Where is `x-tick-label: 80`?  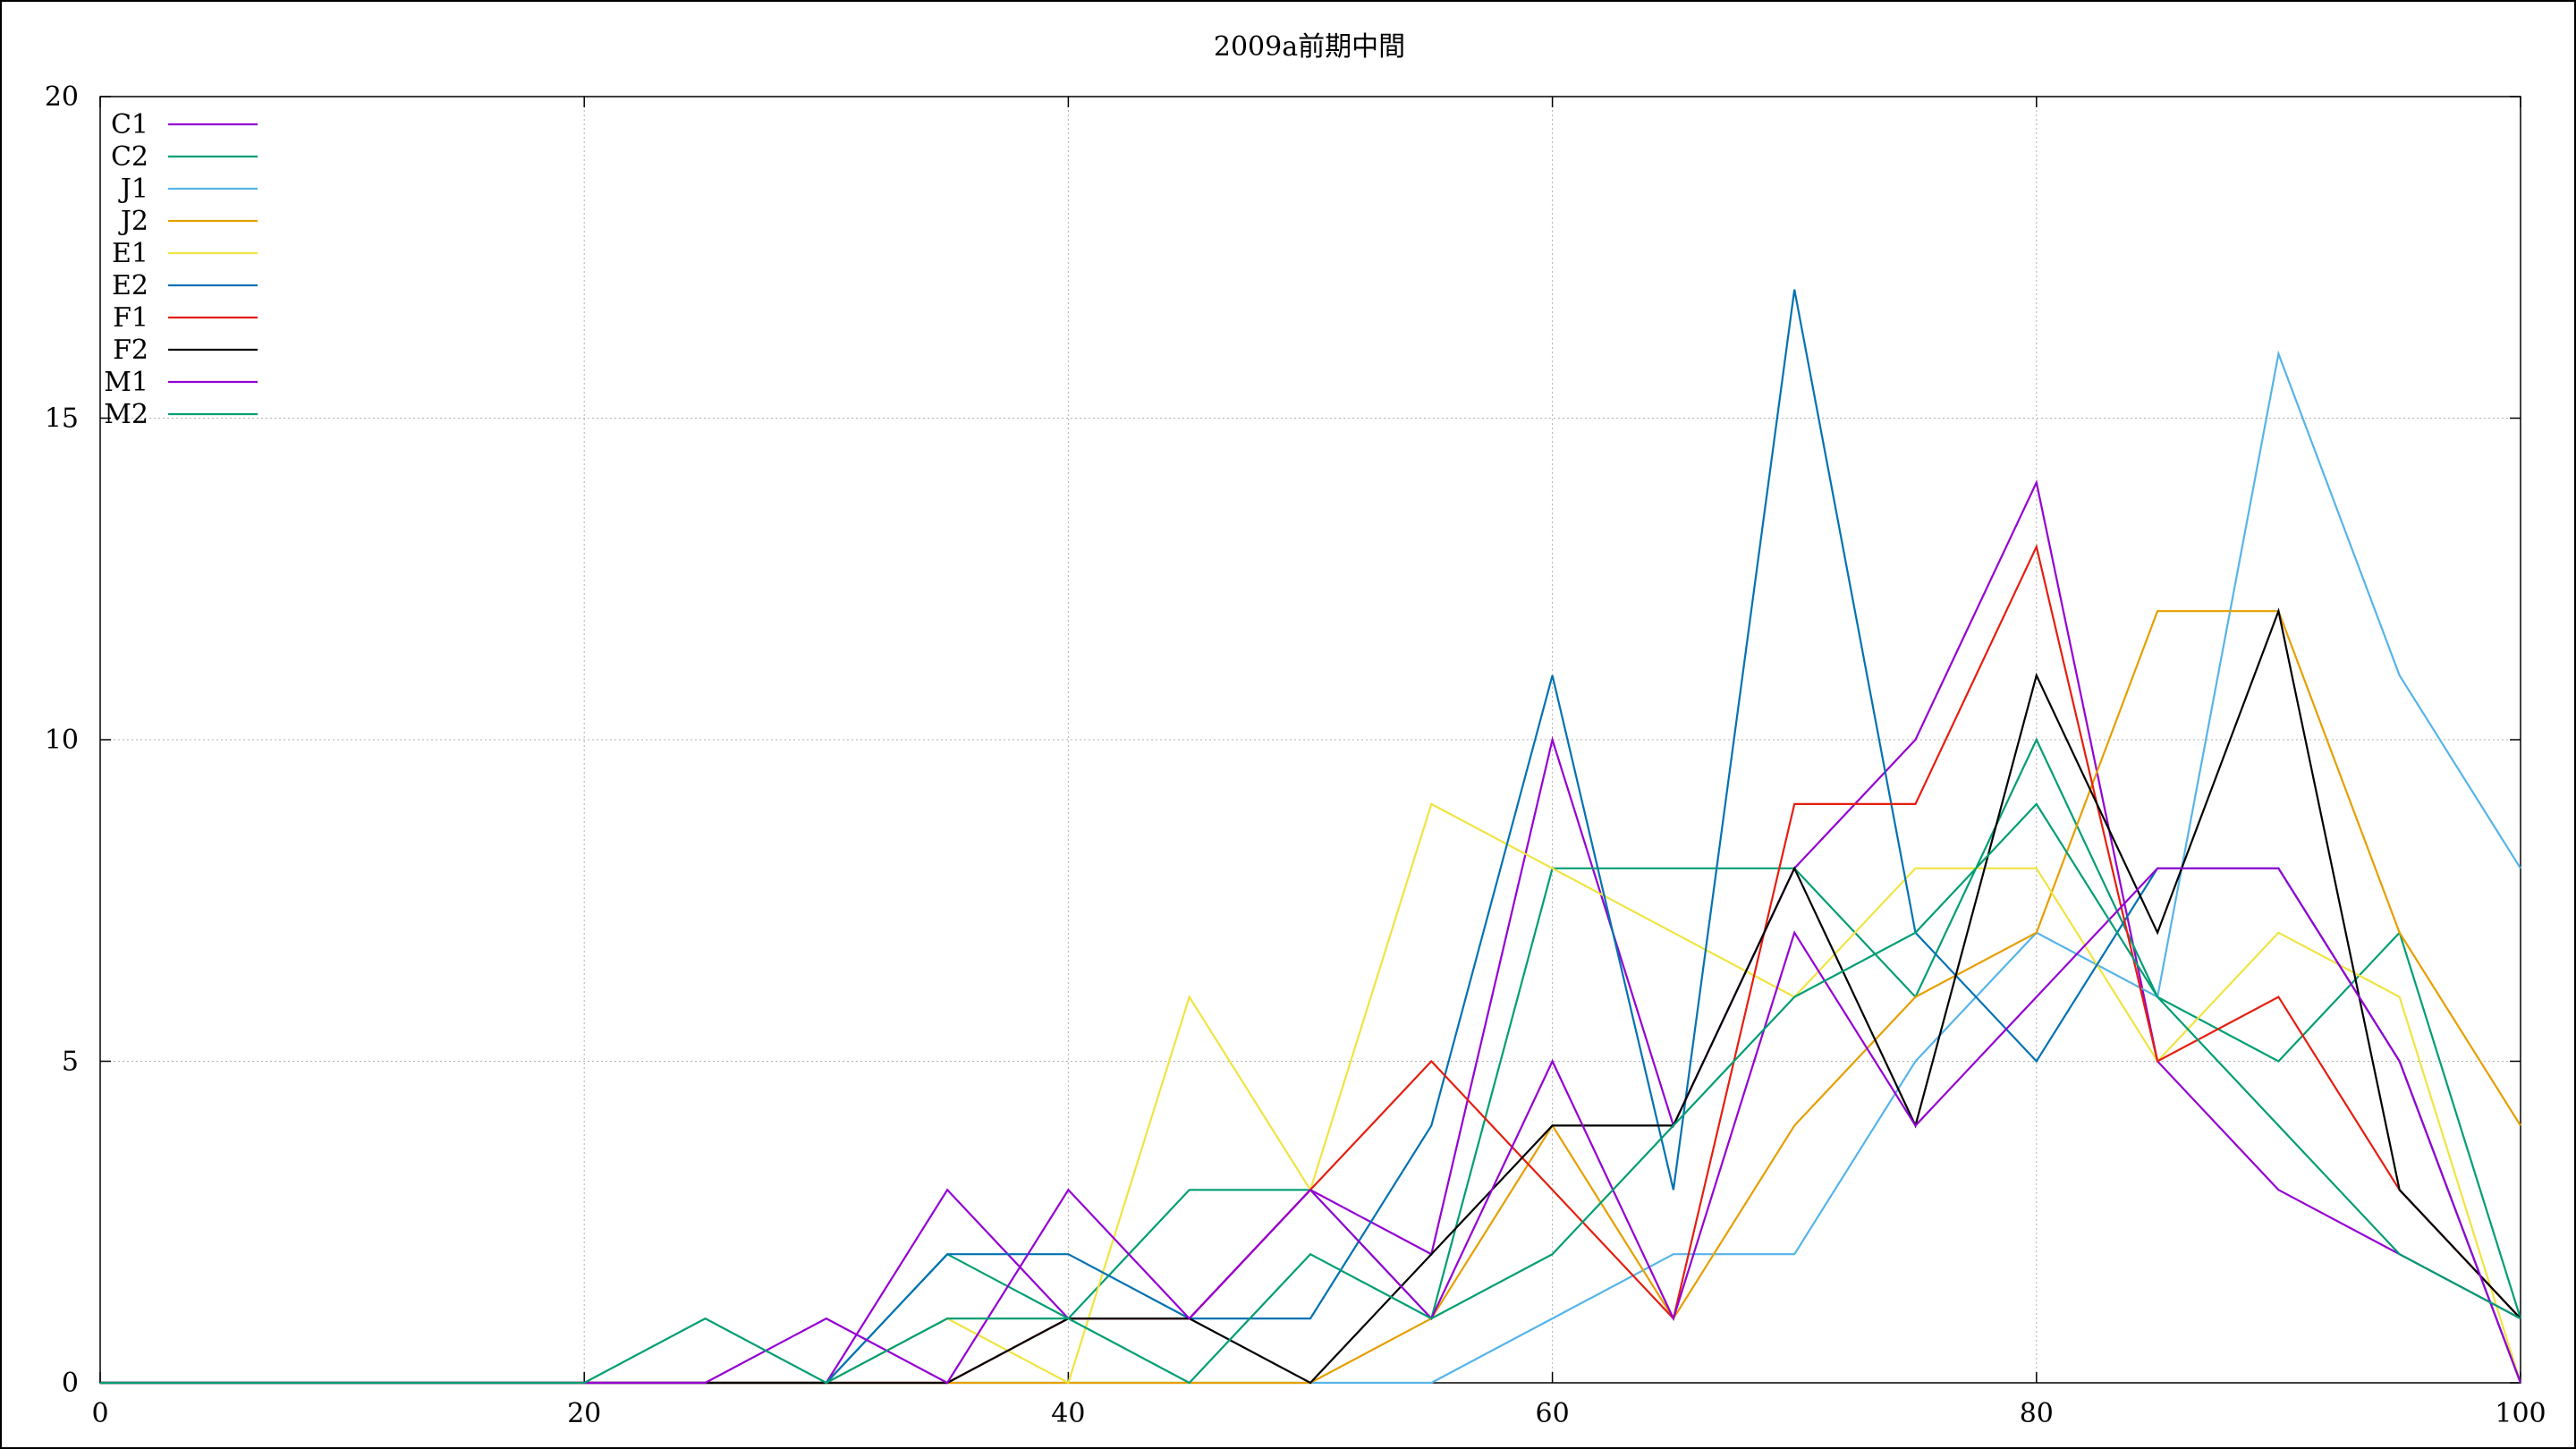
x-tick-label: 80 is located at coordinates (2037, 1413).